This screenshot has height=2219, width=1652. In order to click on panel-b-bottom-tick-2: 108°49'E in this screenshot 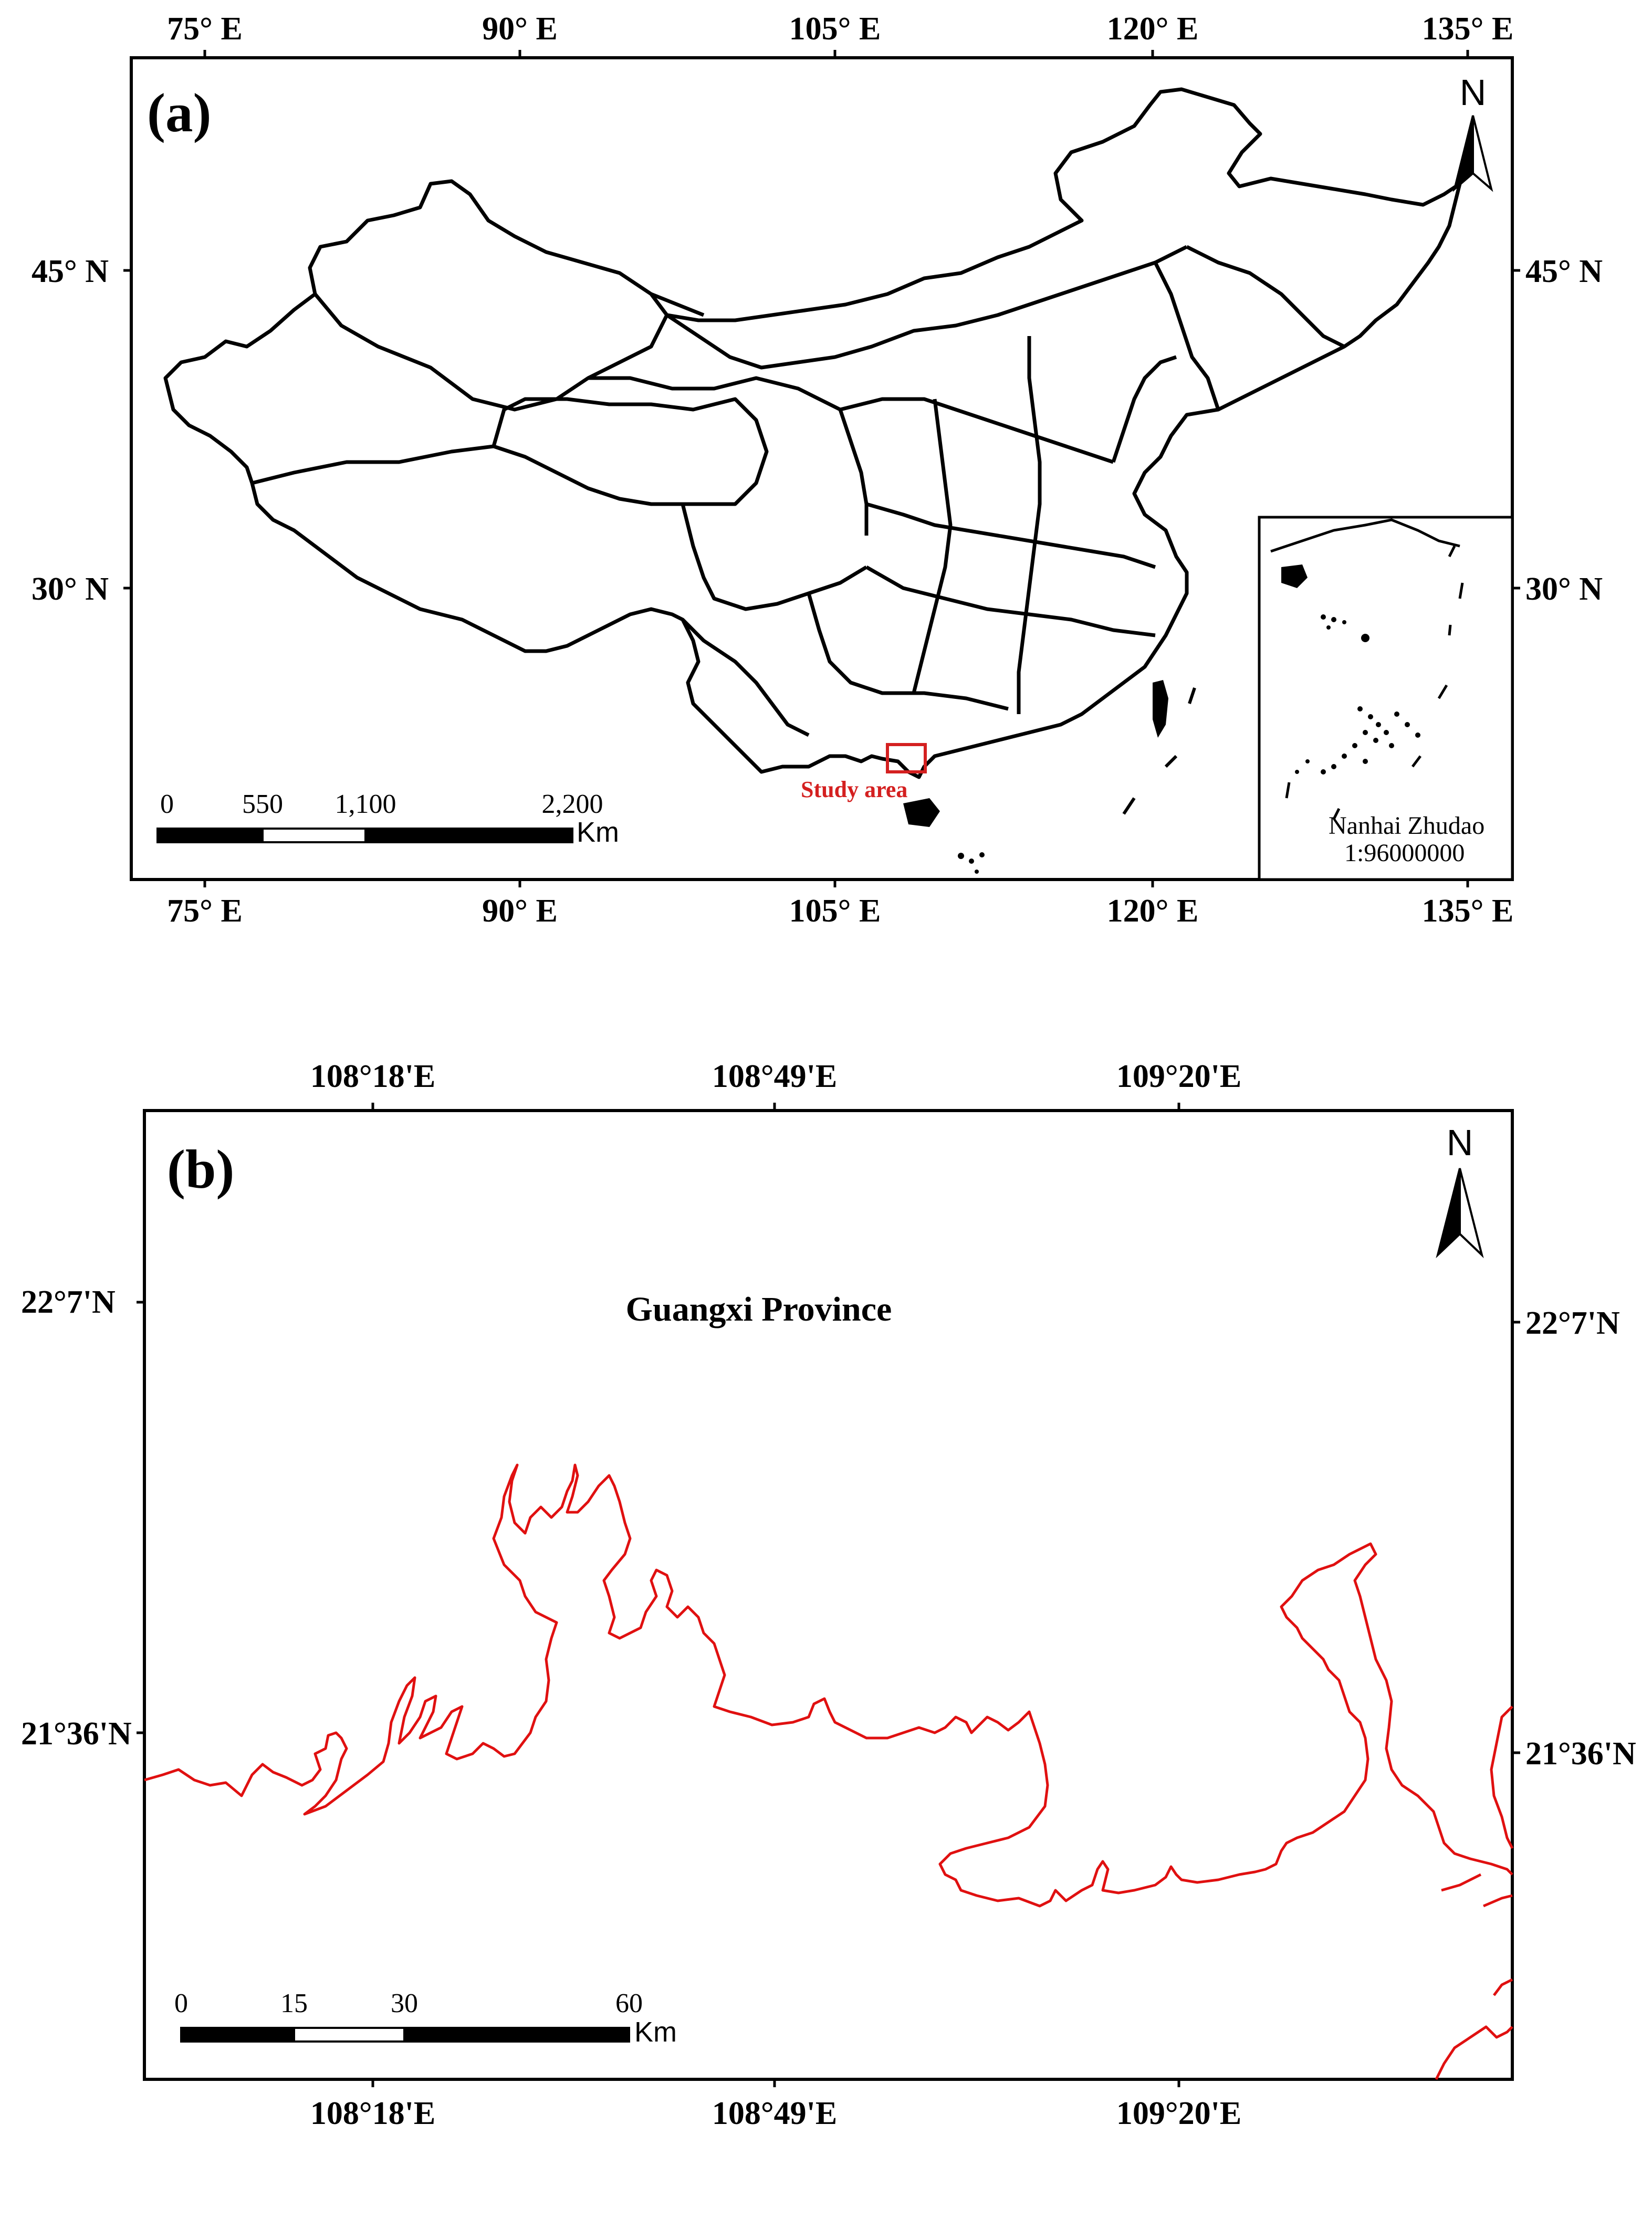, I will do `click(775, 2113)`.